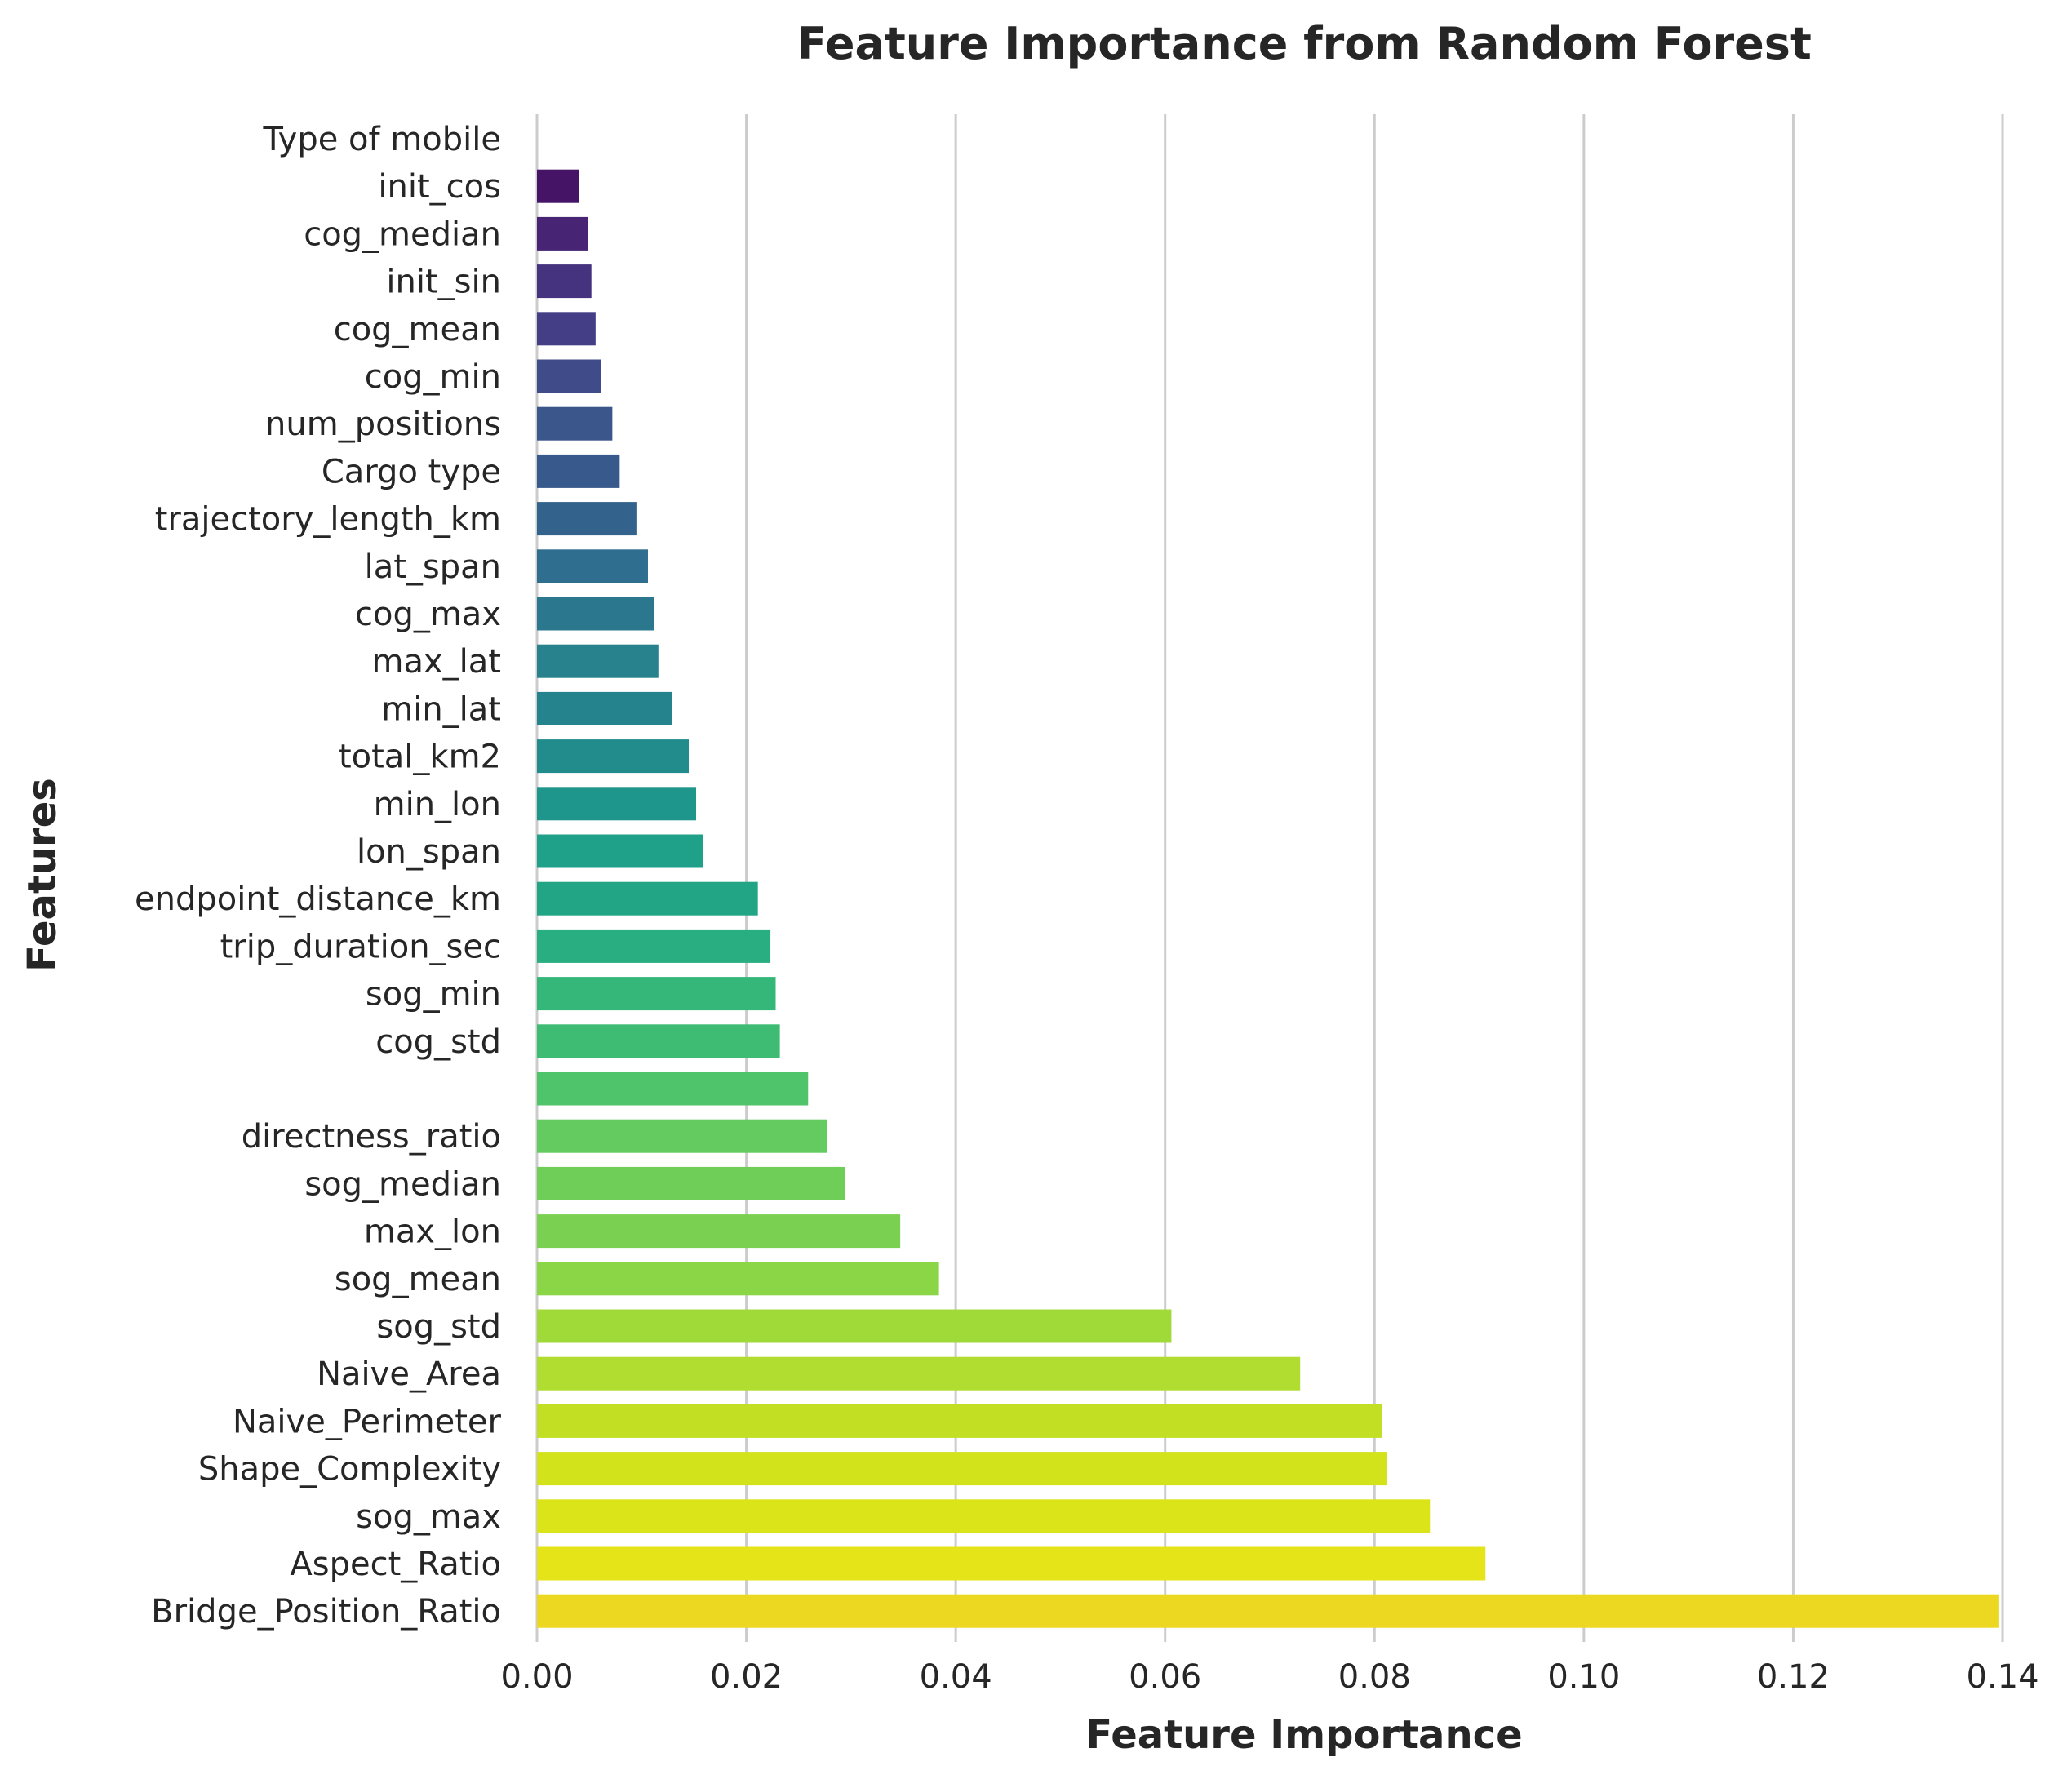 This screenshot has height=1766, width=2072. What do you see at coordinates (411, 471) in the screenshot?
I see `y-tick-label: Cargo type` at bounding box center [411, 471].